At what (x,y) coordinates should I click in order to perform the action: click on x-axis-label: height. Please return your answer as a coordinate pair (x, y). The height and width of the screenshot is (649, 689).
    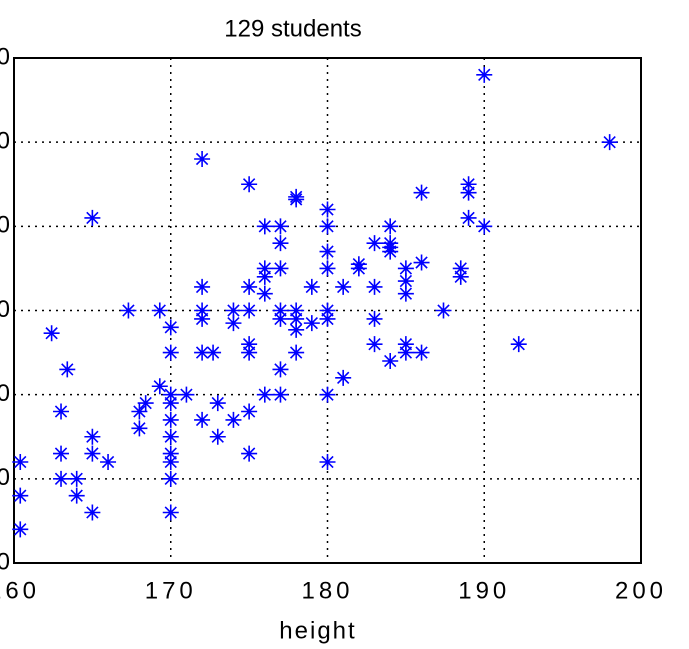
    Looking at the image, I should click on (317, 630).